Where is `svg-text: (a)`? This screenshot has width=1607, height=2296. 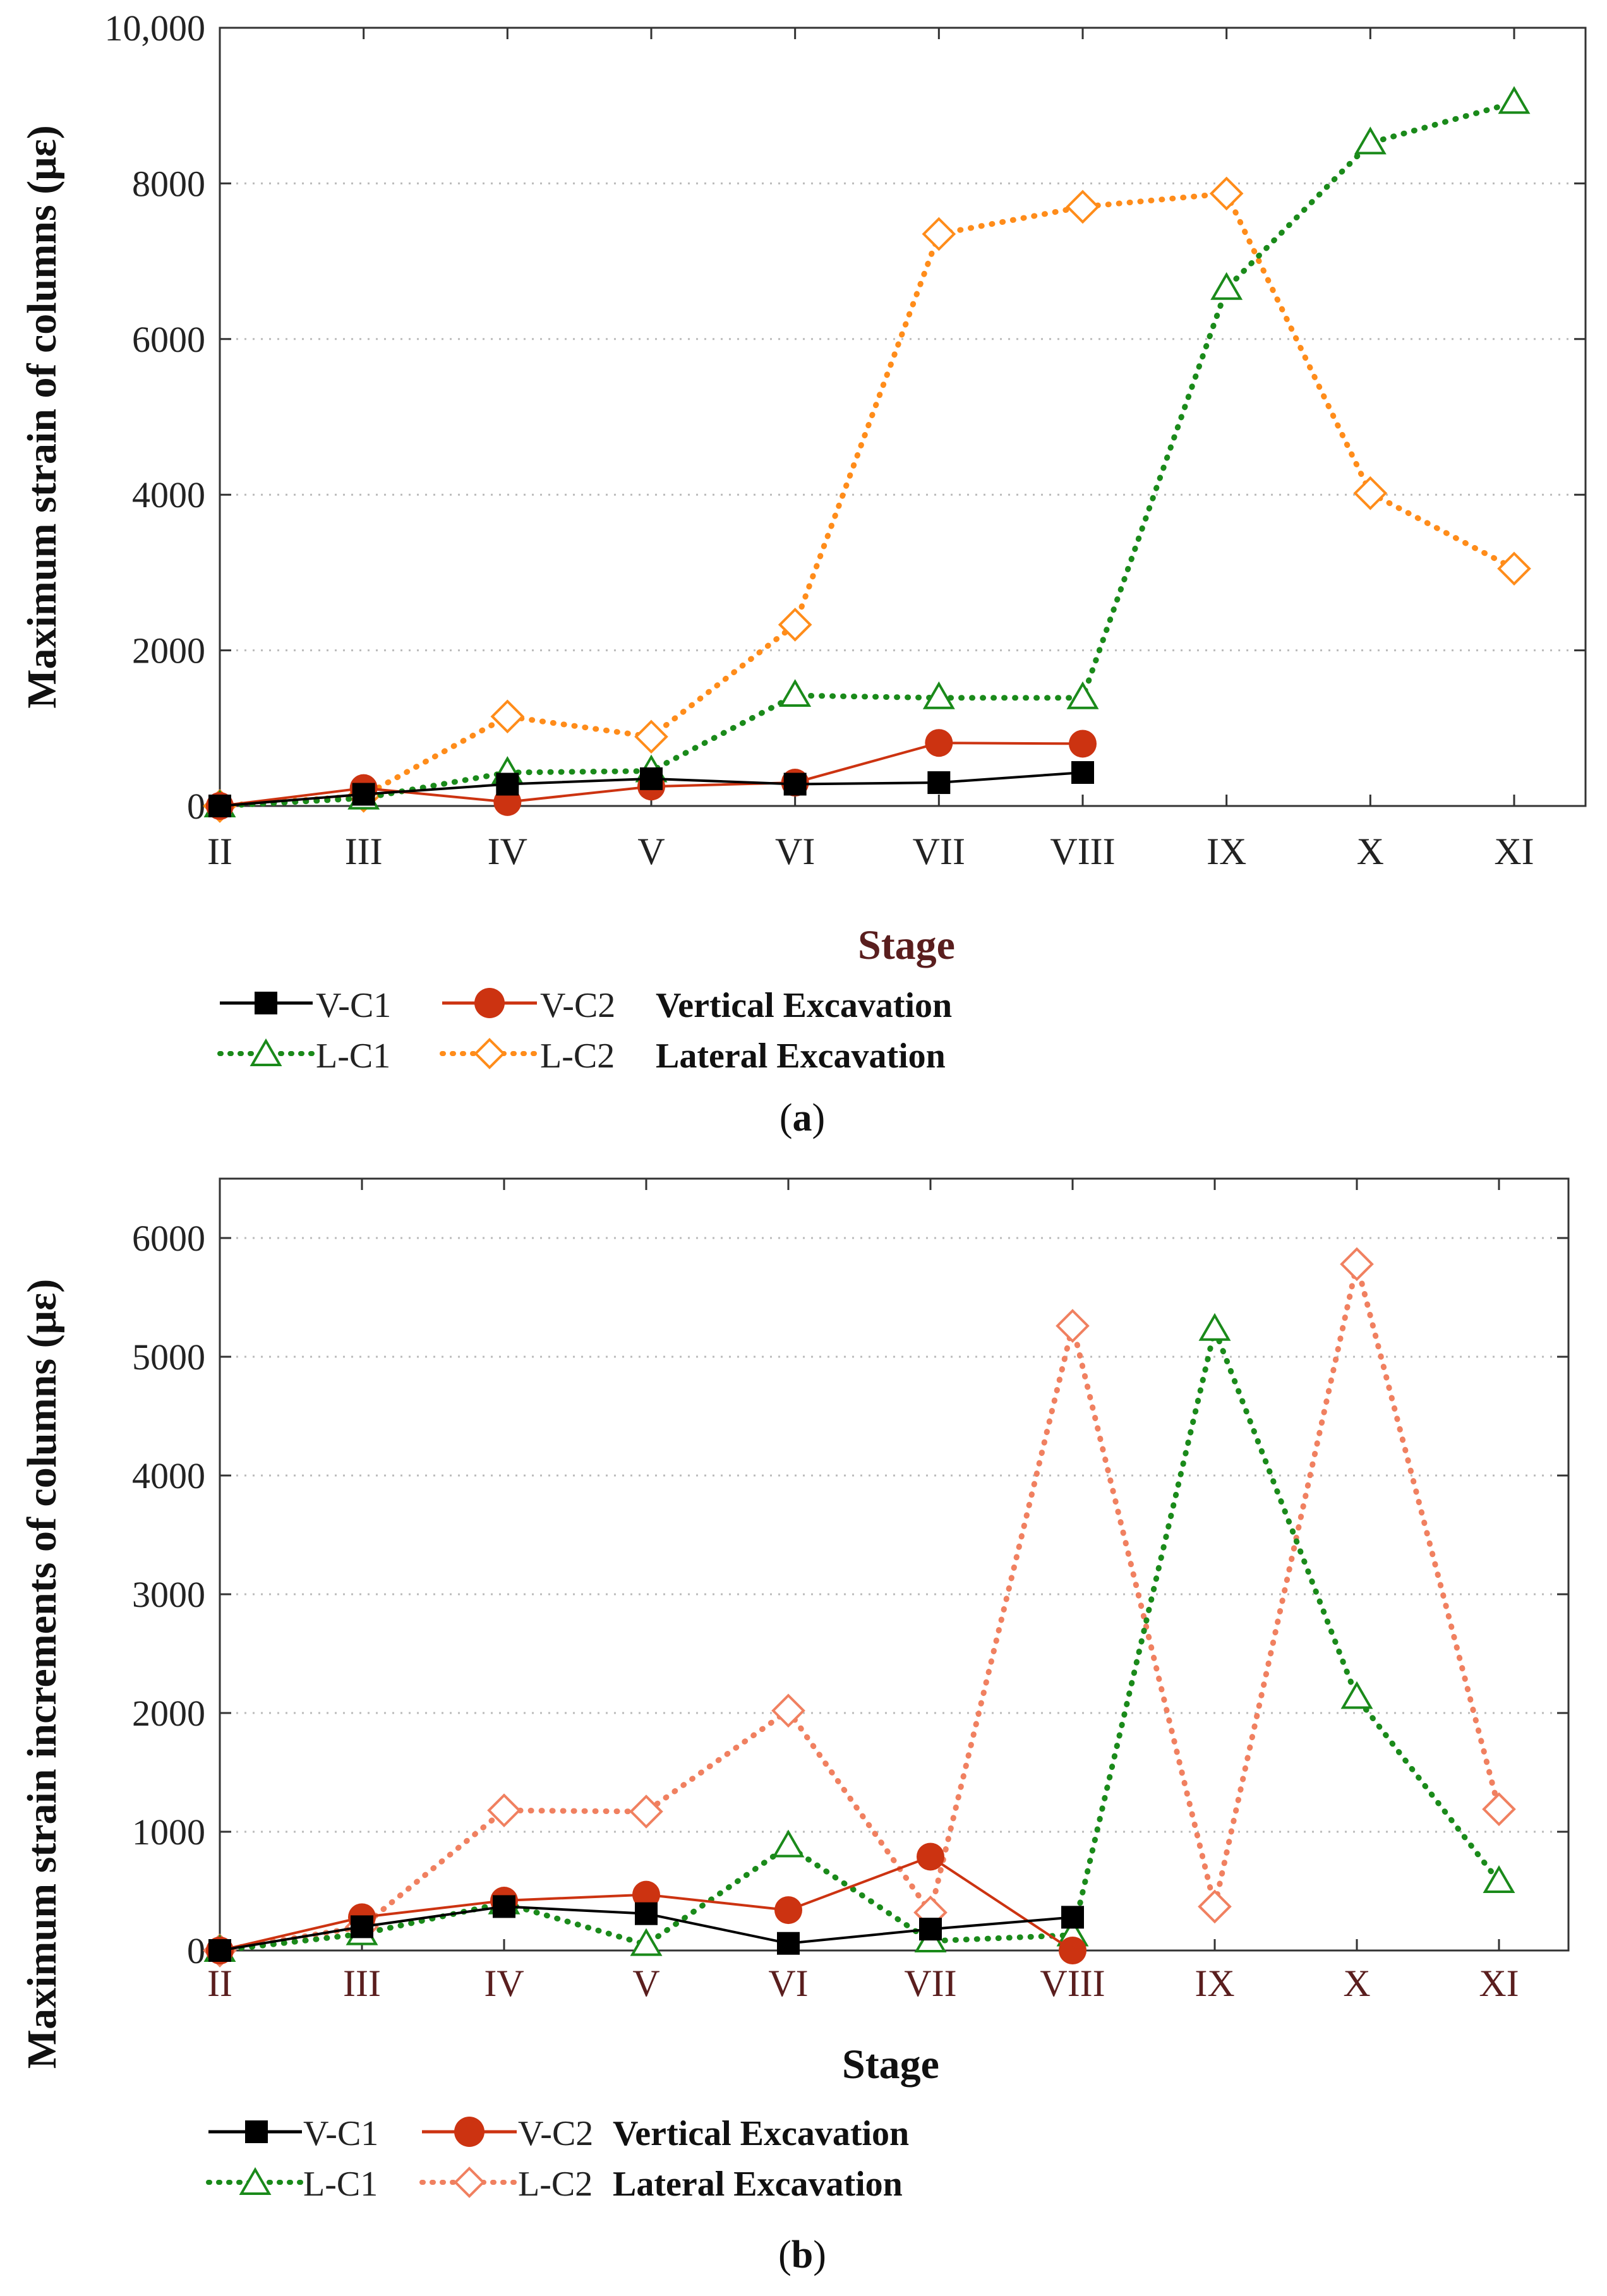
svg-text: (a) is located at coordinates (802, 1118).